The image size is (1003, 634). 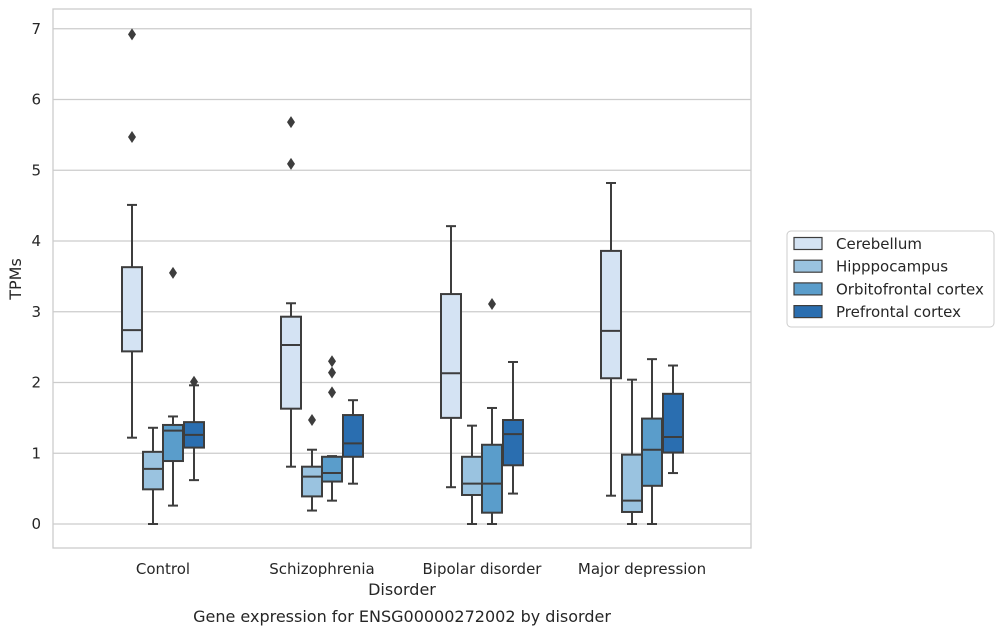 I want to click on legend-frame, so click(x=890, y=279).